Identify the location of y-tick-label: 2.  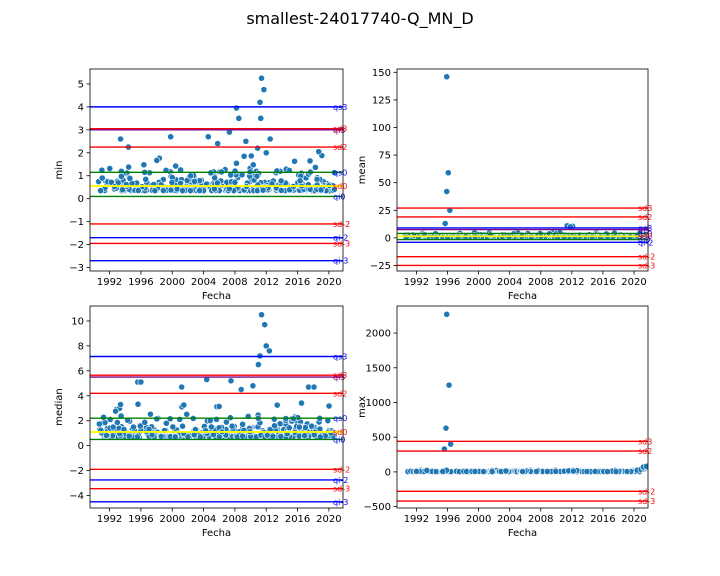
(81, 153).